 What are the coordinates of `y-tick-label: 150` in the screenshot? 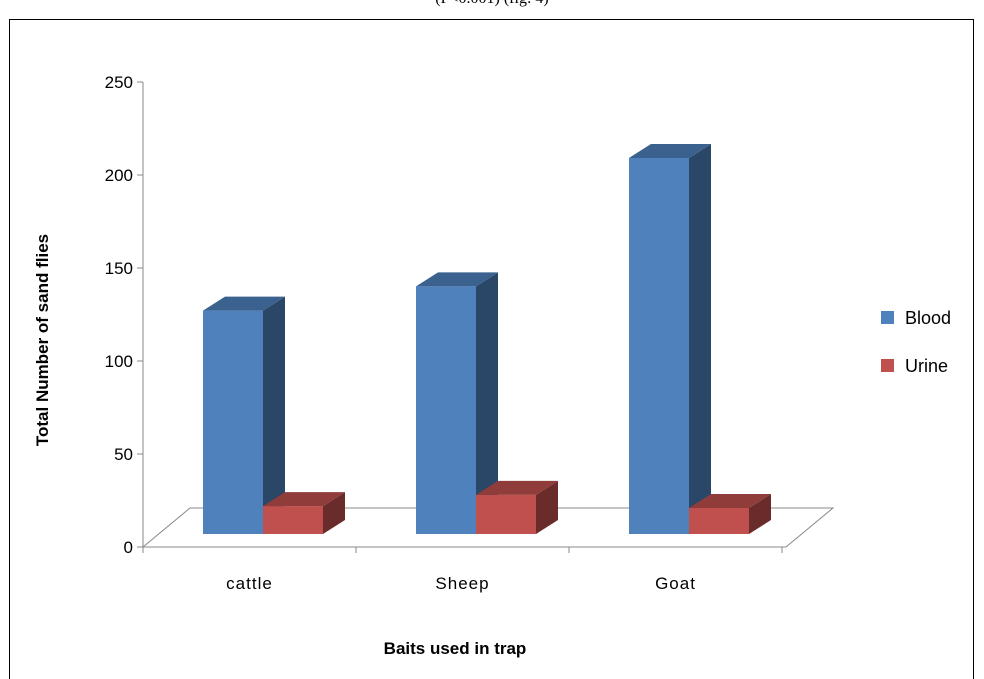 It's located at (119, 268).